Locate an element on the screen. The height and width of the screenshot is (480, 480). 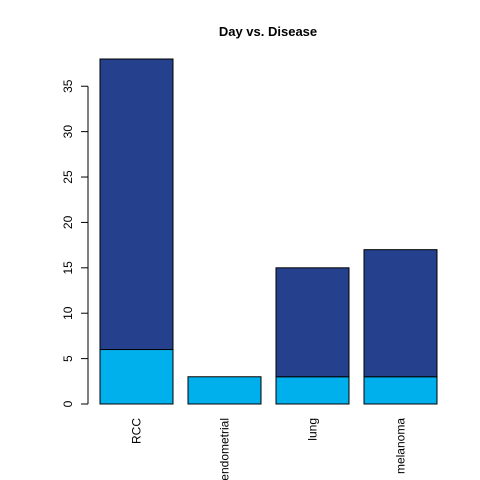
chart-title: Day vs. Disease is located at coordinates (268, 31).